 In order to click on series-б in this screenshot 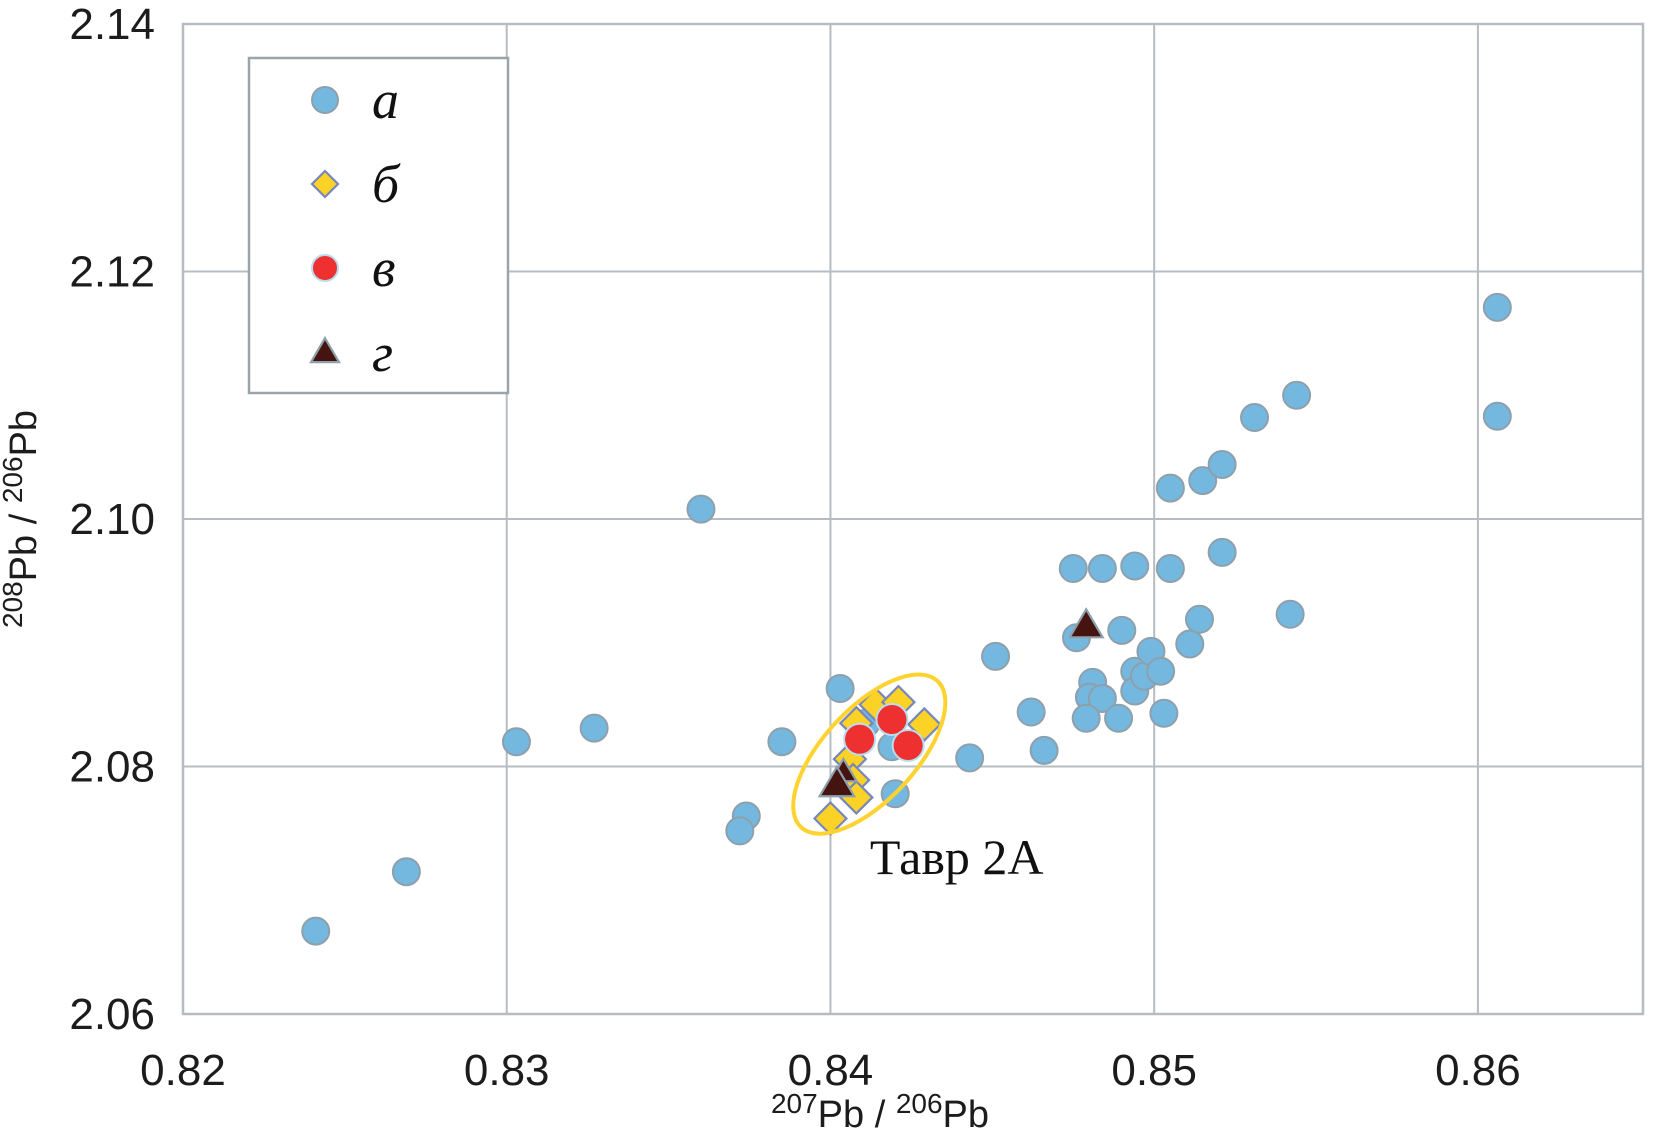, I will do `click(877, 760)`.